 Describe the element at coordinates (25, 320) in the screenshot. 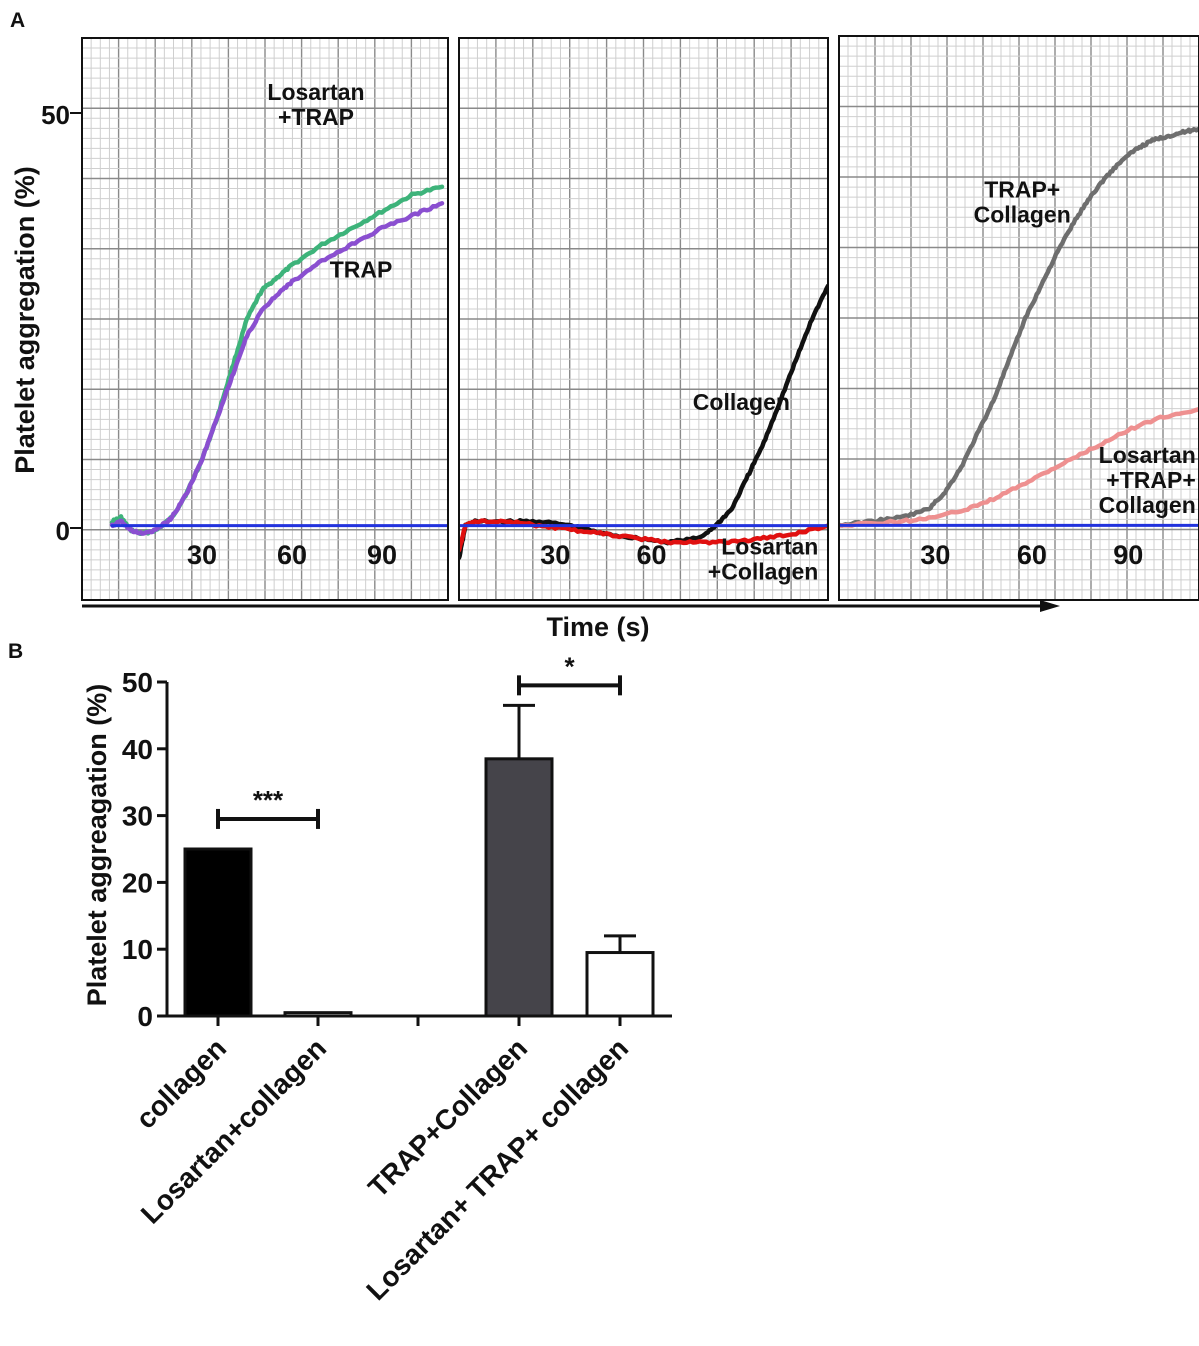

I see `panel-a-y-label: Platelet aggregation (%)` at that location.